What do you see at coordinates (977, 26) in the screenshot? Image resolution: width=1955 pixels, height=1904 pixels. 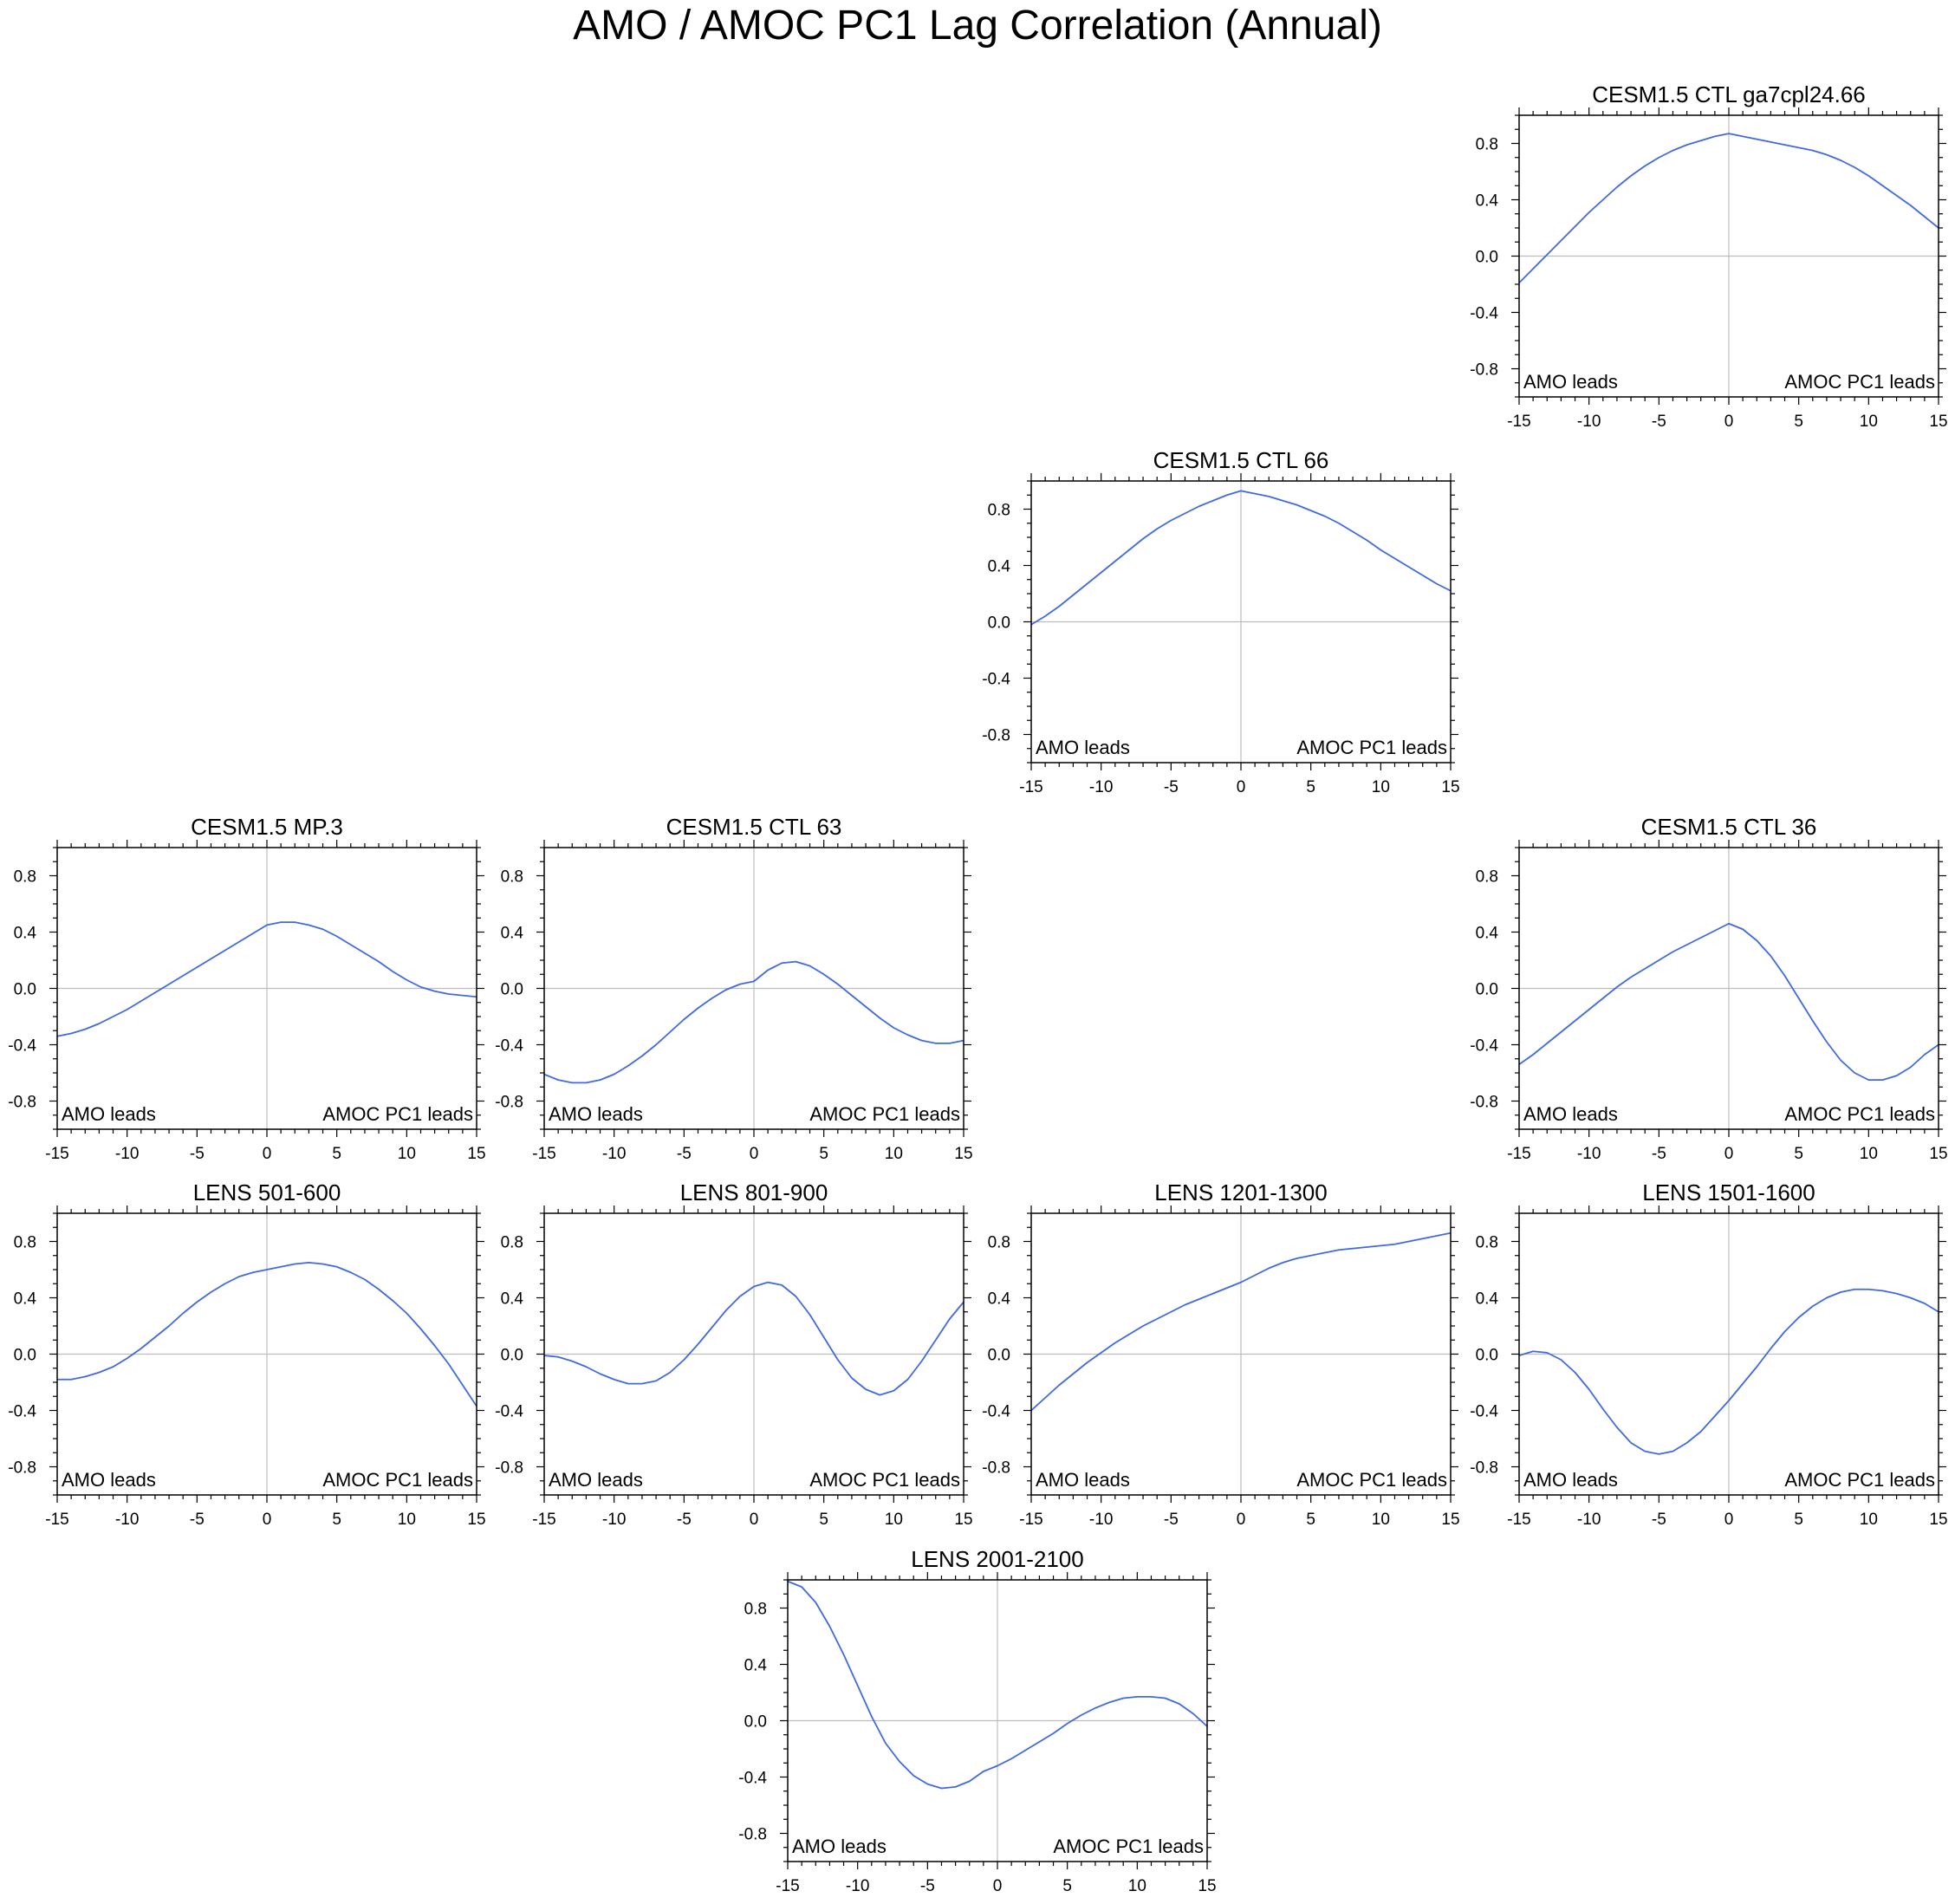 I see `figure-title: AMO / AMOC PC1 Lag Correlation (Annual)` at bounding box center [977, 26].